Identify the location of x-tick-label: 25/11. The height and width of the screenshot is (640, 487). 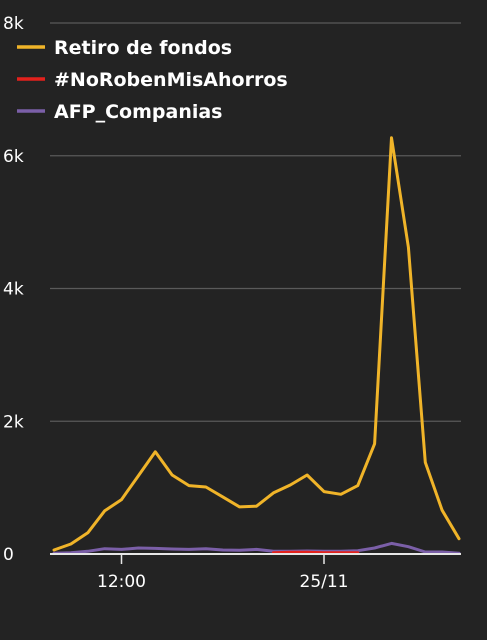
(324, 582).